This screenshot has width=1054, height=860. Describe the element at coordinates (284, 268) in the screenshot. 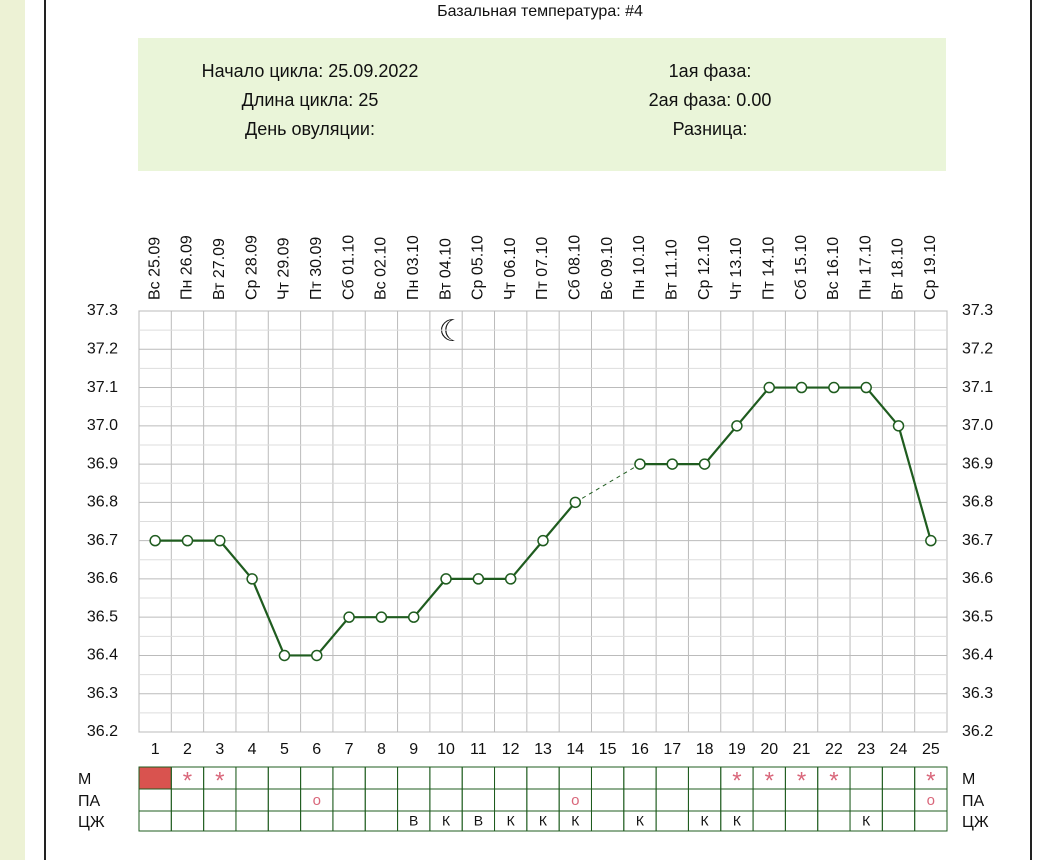

I see `x-category-label: Чт 29.09` at that location.